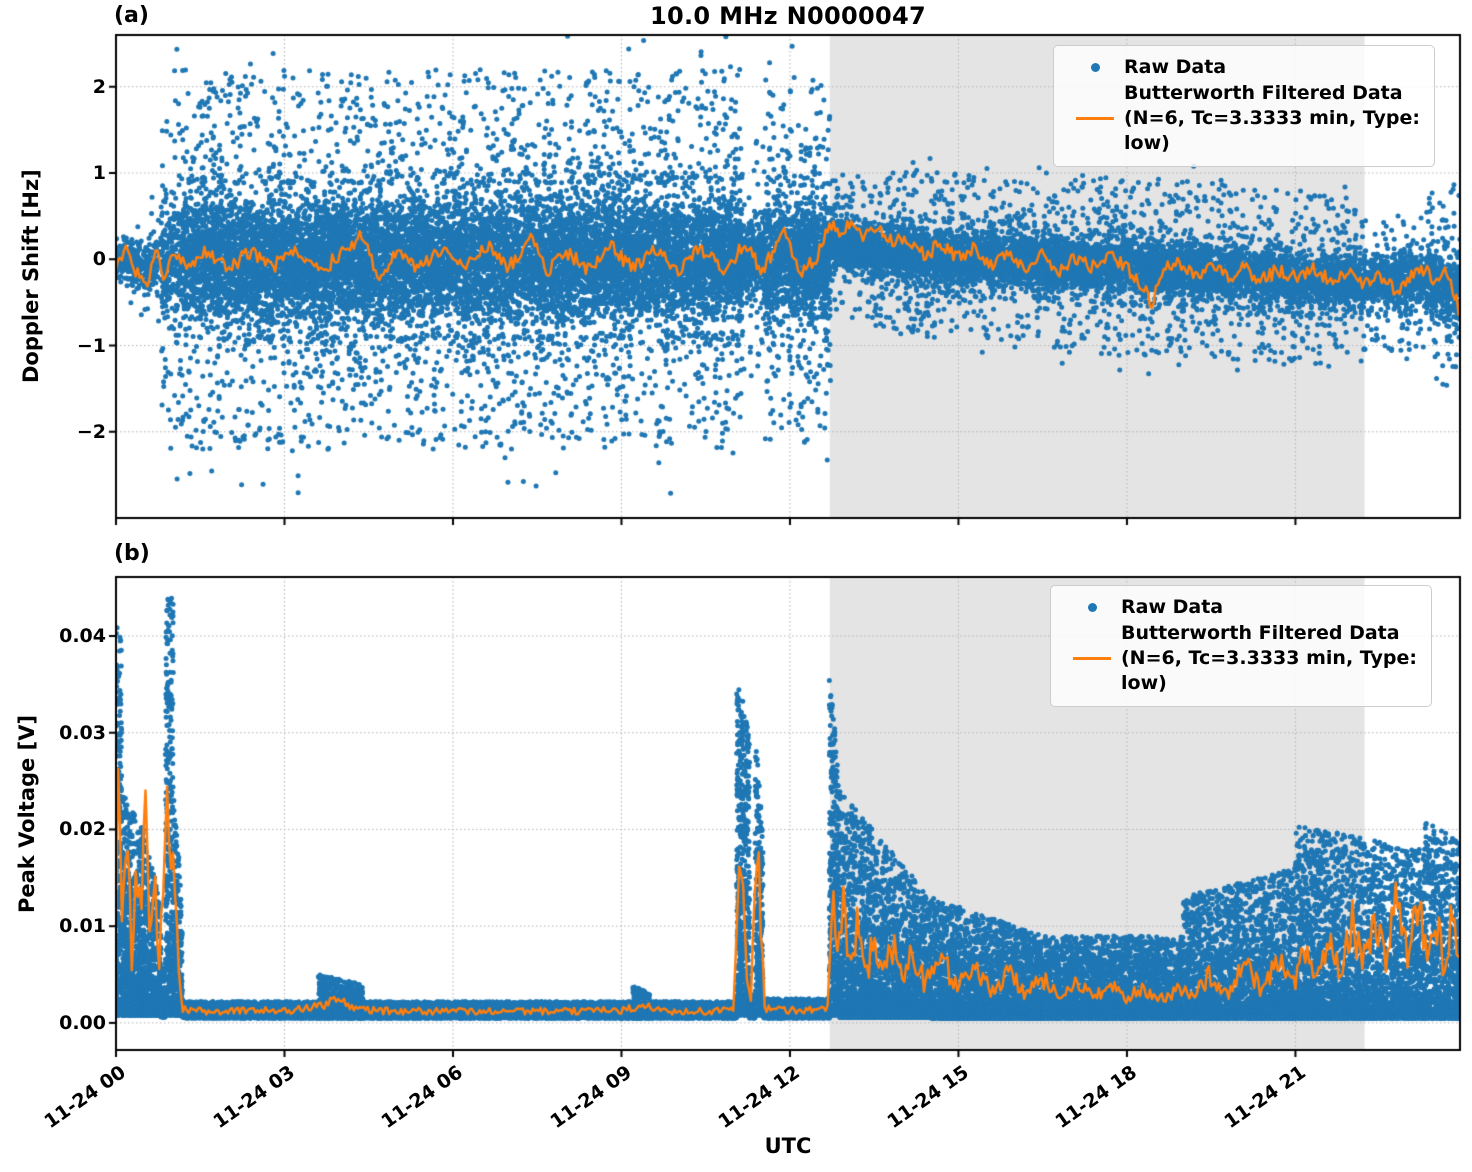 The width and height of the screenshot is (1472, 1172). Describe the element at coordinates (82, 732) in the screenshot. I see `y-tick-label: 0.03` at that location.